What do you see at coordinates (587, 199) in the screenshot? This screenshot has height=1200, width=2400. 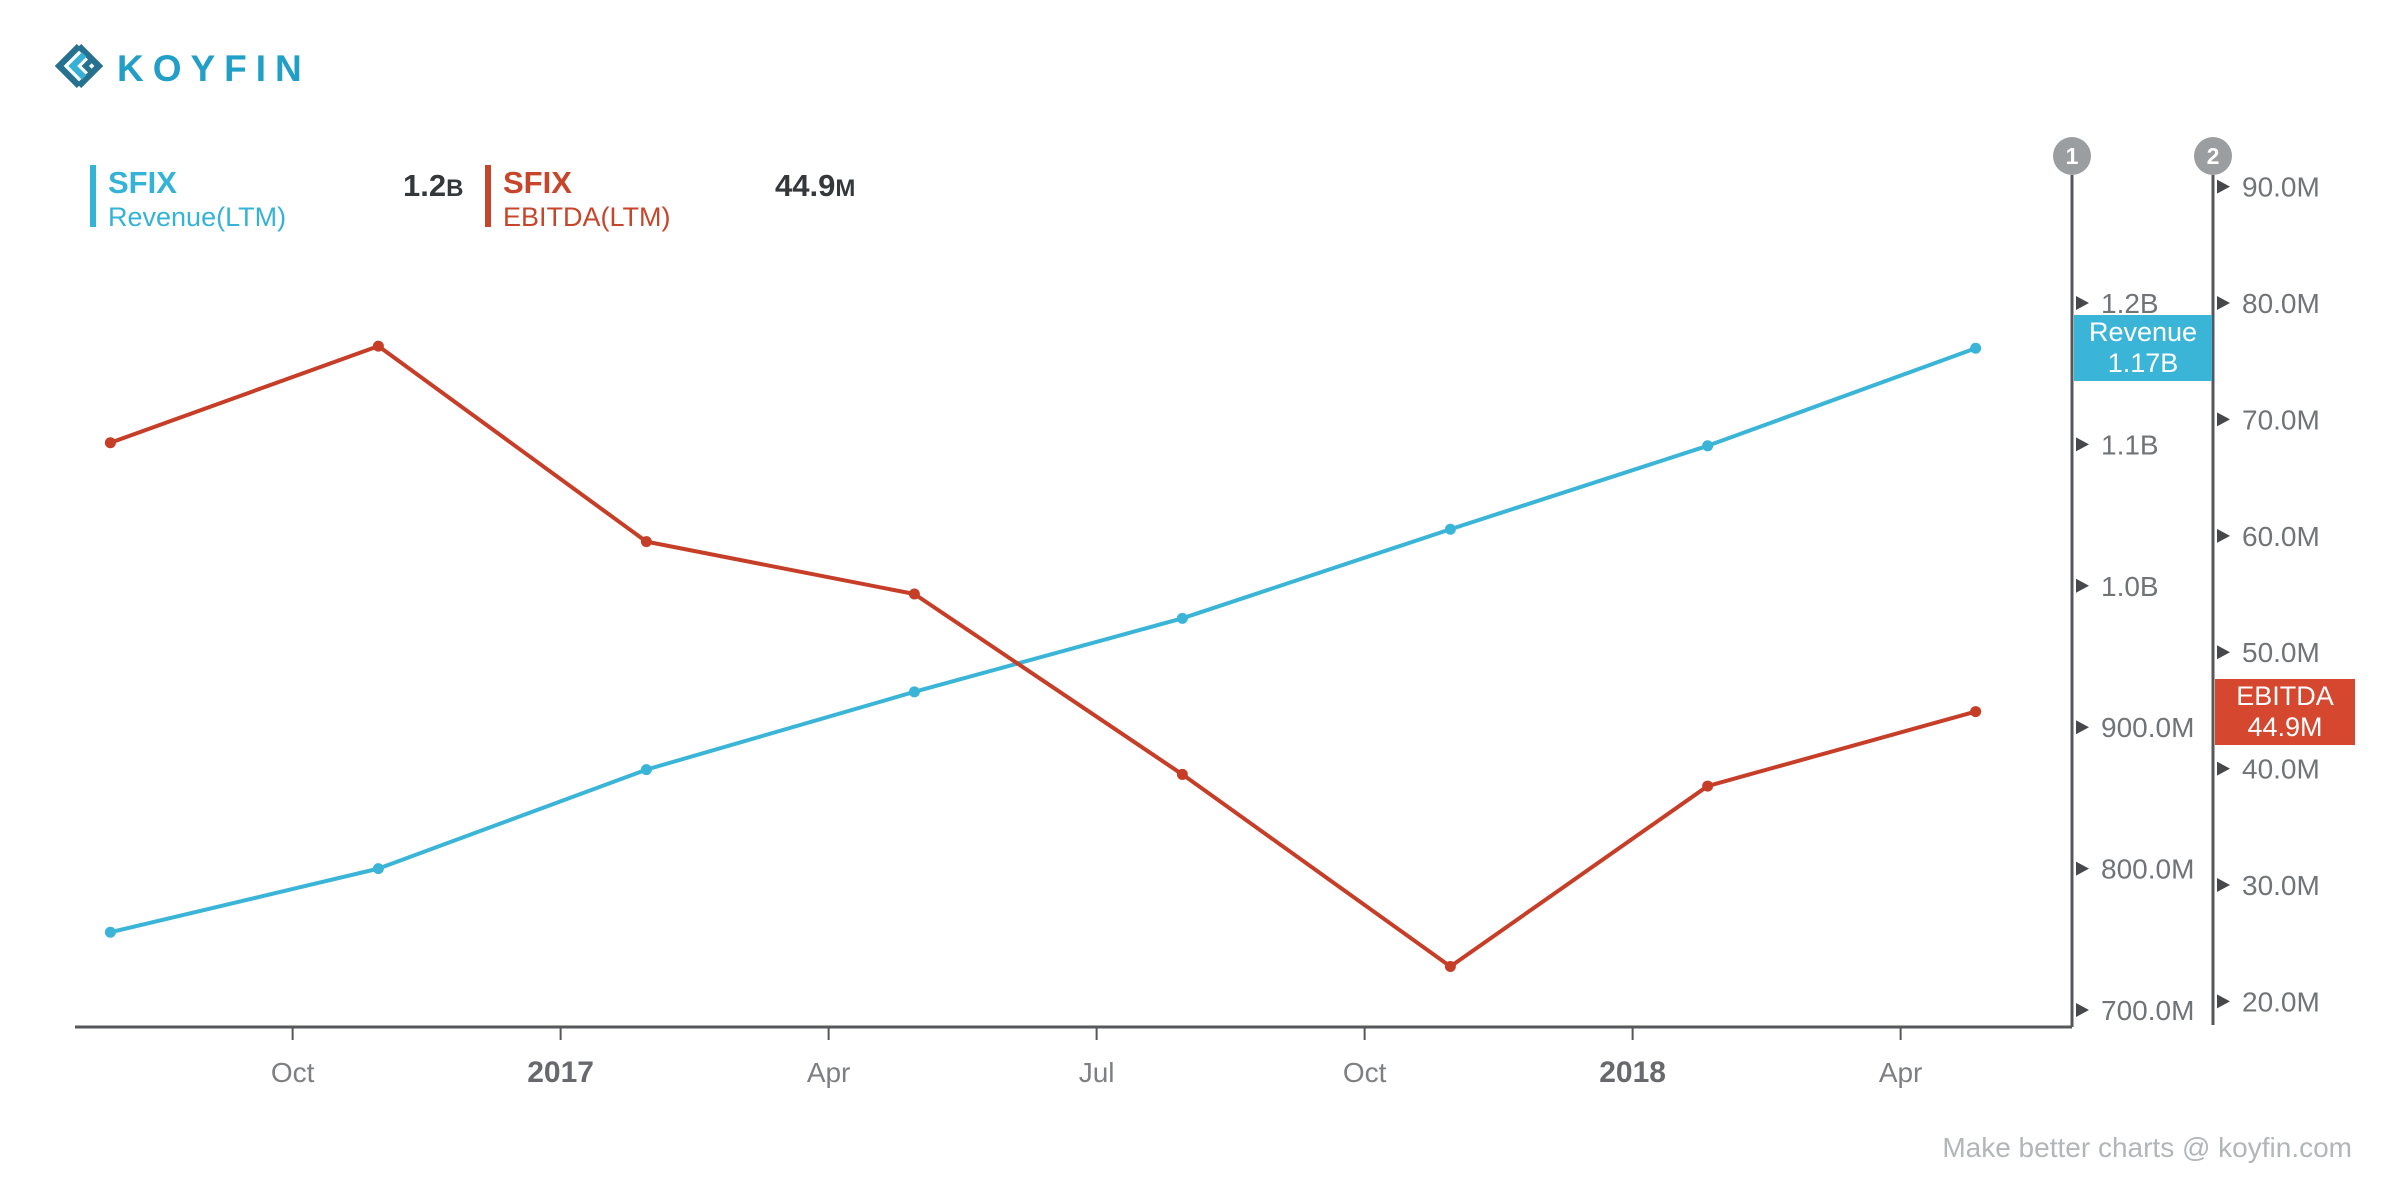 I see `legend-item-ebitda: SFIX EBITDA(LTM)` at bounding box center [587, 199].